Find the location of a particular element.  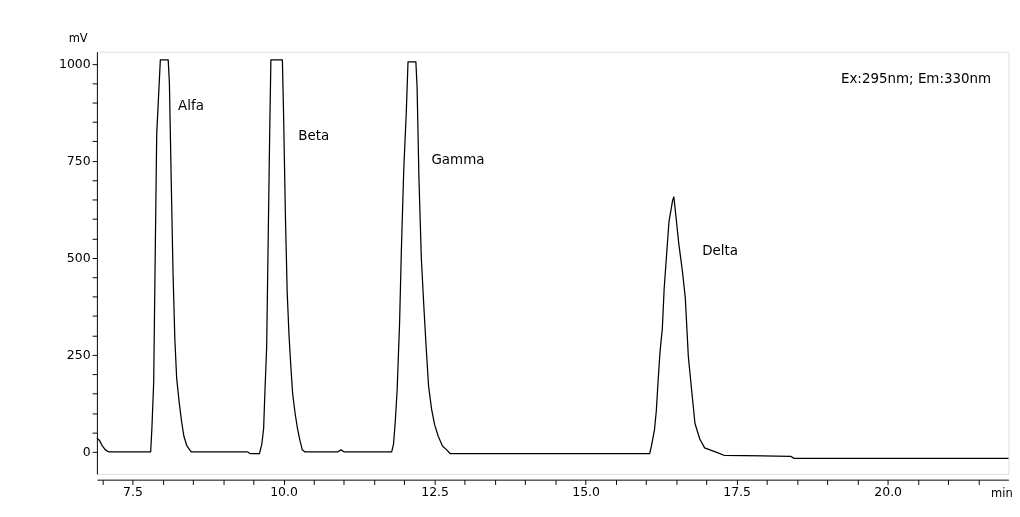

y-axis-title: mV is located at coordinates (78, 37).